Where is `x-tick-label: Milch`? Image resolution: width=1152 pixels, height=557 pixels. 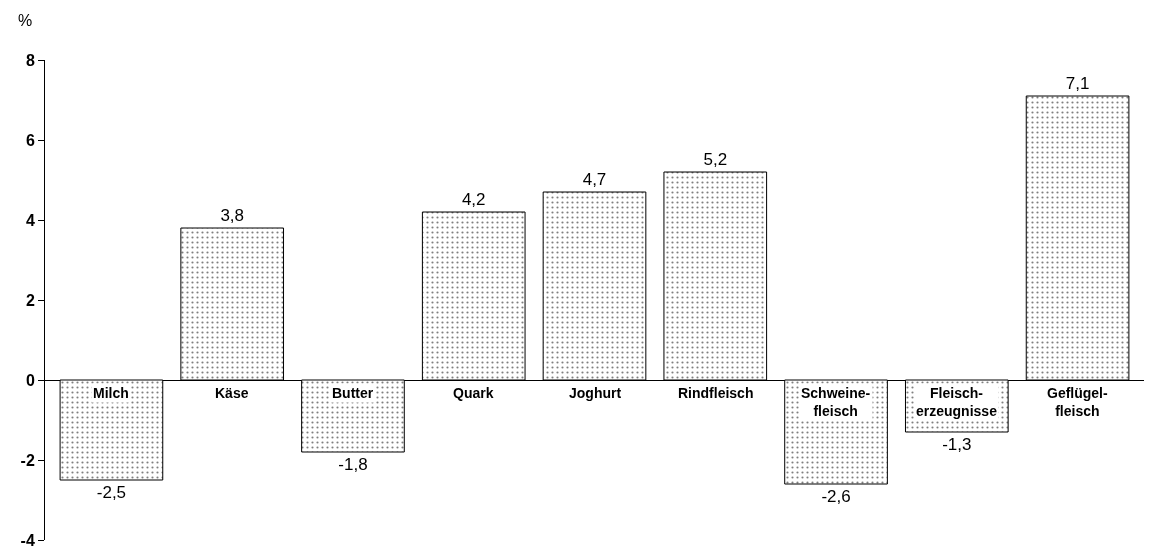 x-tick-label: Milch is located at coordinates (111, 393).